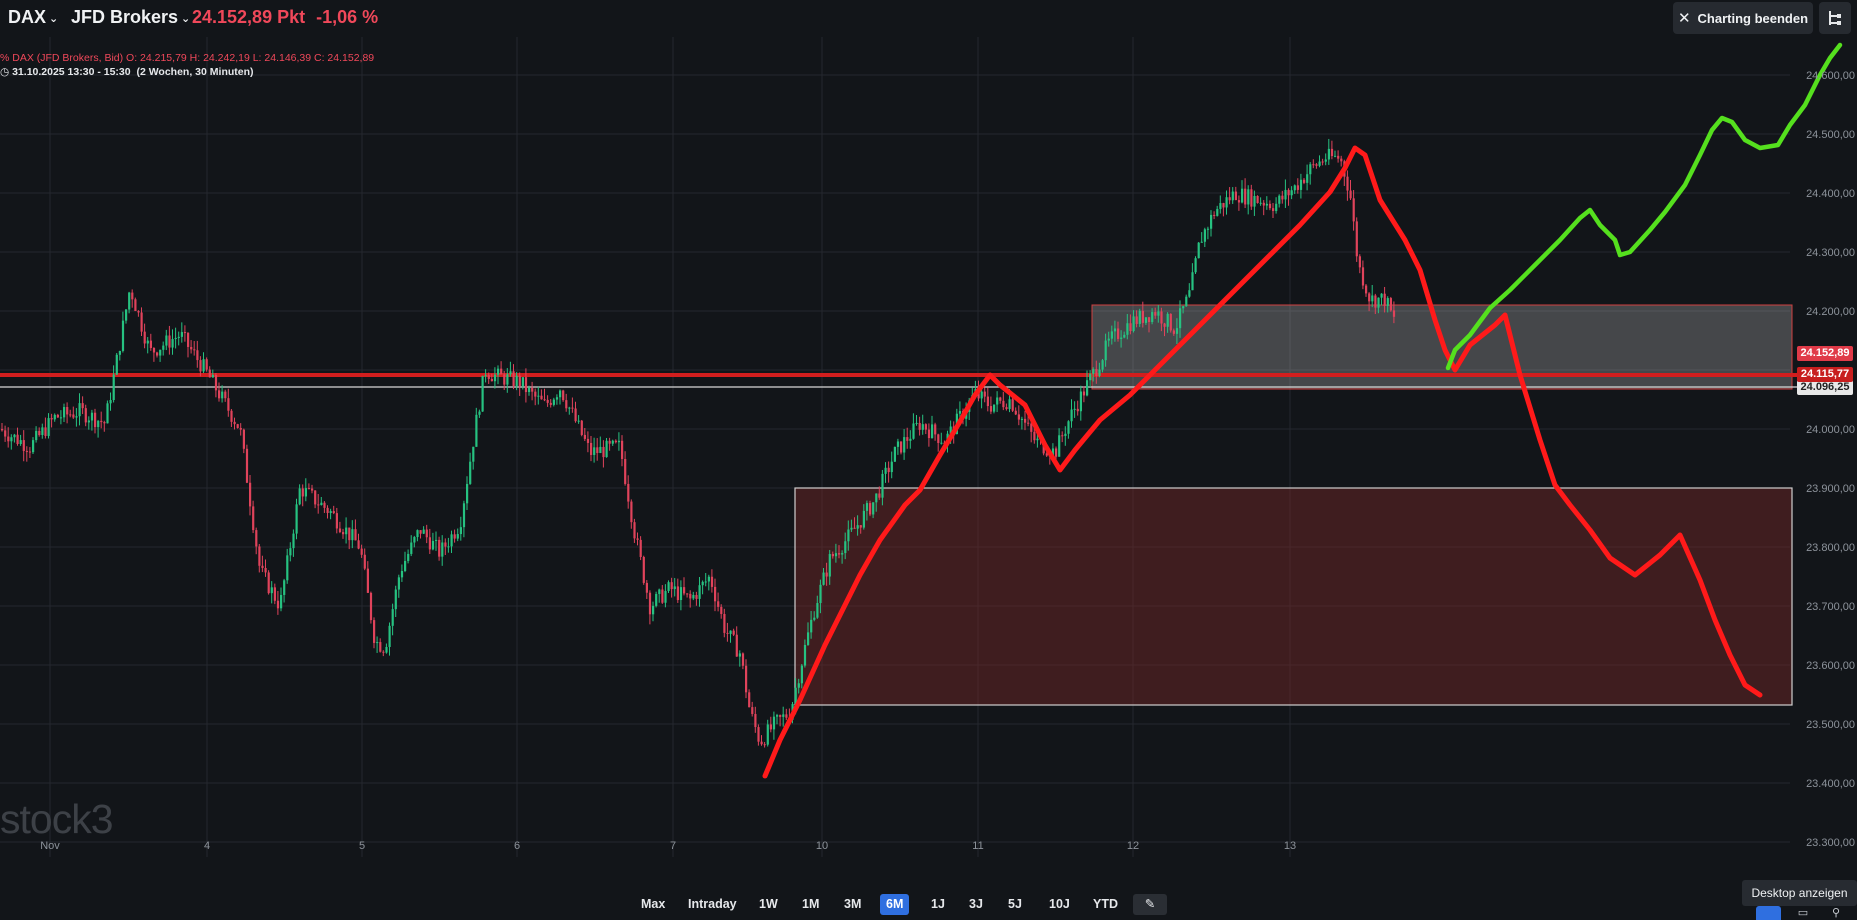  Describe the element at coordinates (938, 904) in the screenshot. I see `range-1j: 1J` at that location.